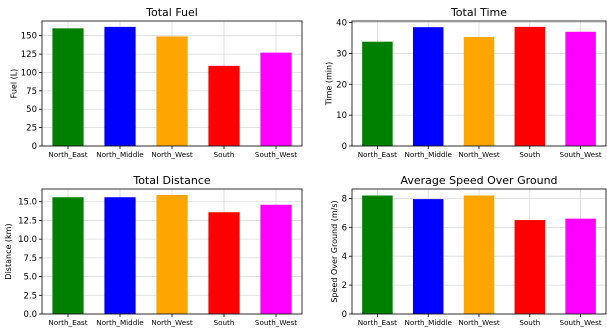  Describe the element at coordinates (341, 85) in the screenshot. I see `y-tick-label: 20` at that location.